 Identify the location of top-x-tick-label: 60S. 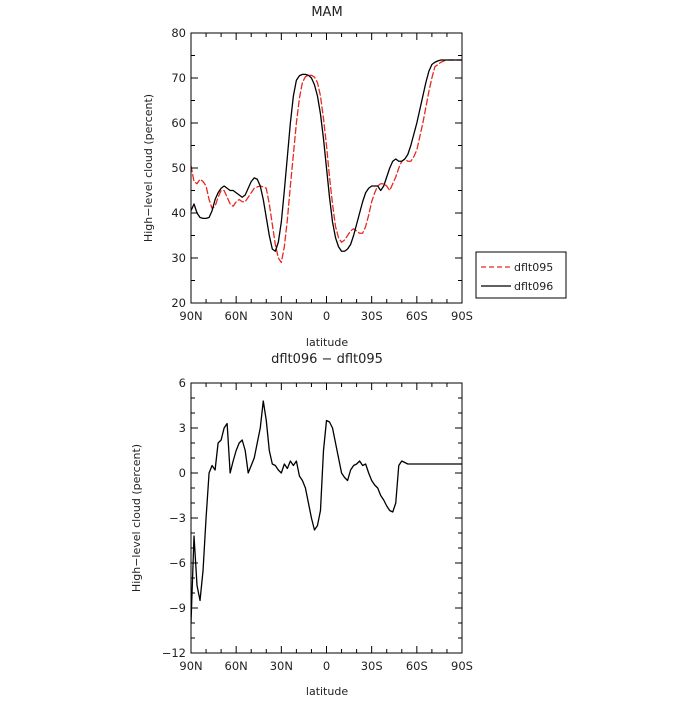
(417, 316).